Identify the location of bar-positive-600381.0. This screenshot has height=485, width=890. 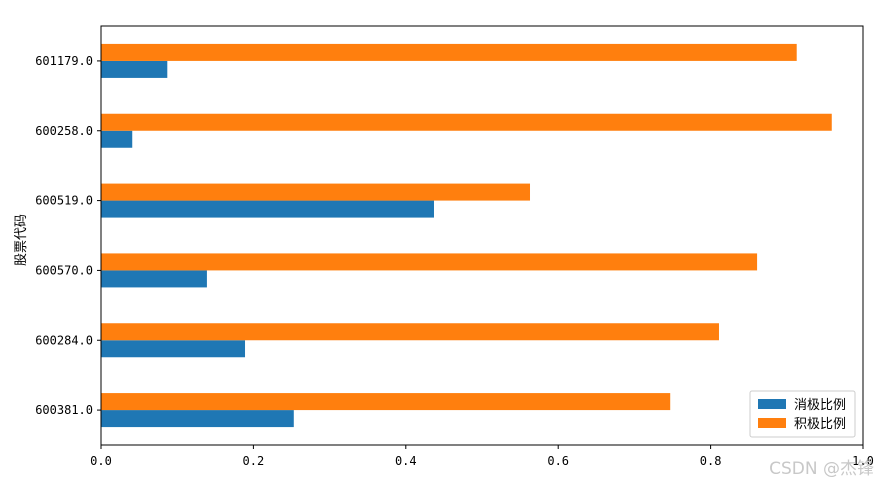
(386, 402).